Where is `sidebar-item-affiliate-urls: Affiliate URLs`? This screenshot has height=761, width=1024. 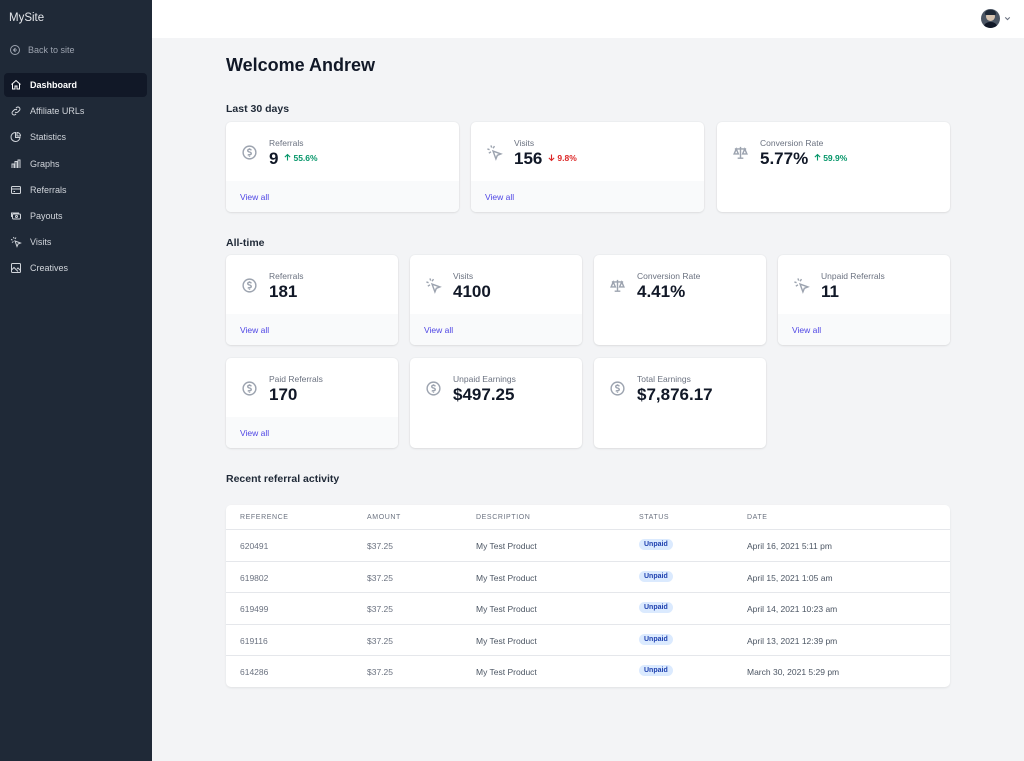 sidebar-item-affiliate-urls: Affiliate URLs is located at coordinates (75, 111).